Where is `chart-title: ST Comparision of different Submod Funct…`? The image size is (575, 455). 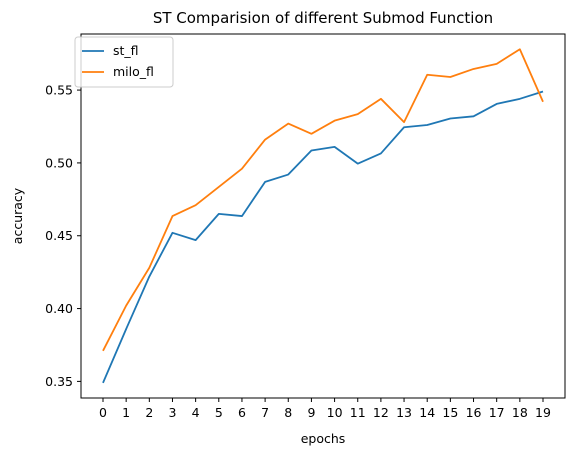
chart-title: ST Comparision of different Submod Funct… is located at coordinates (323, 18).